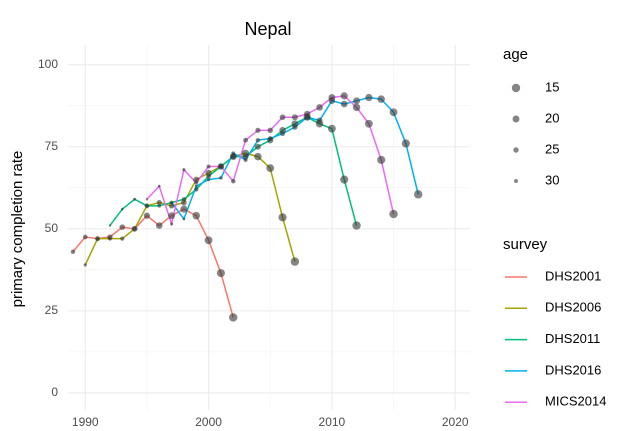 The width and height of the screenshot is (618, 431). I want to click on chart-title: Nepal, so click(267, 29).